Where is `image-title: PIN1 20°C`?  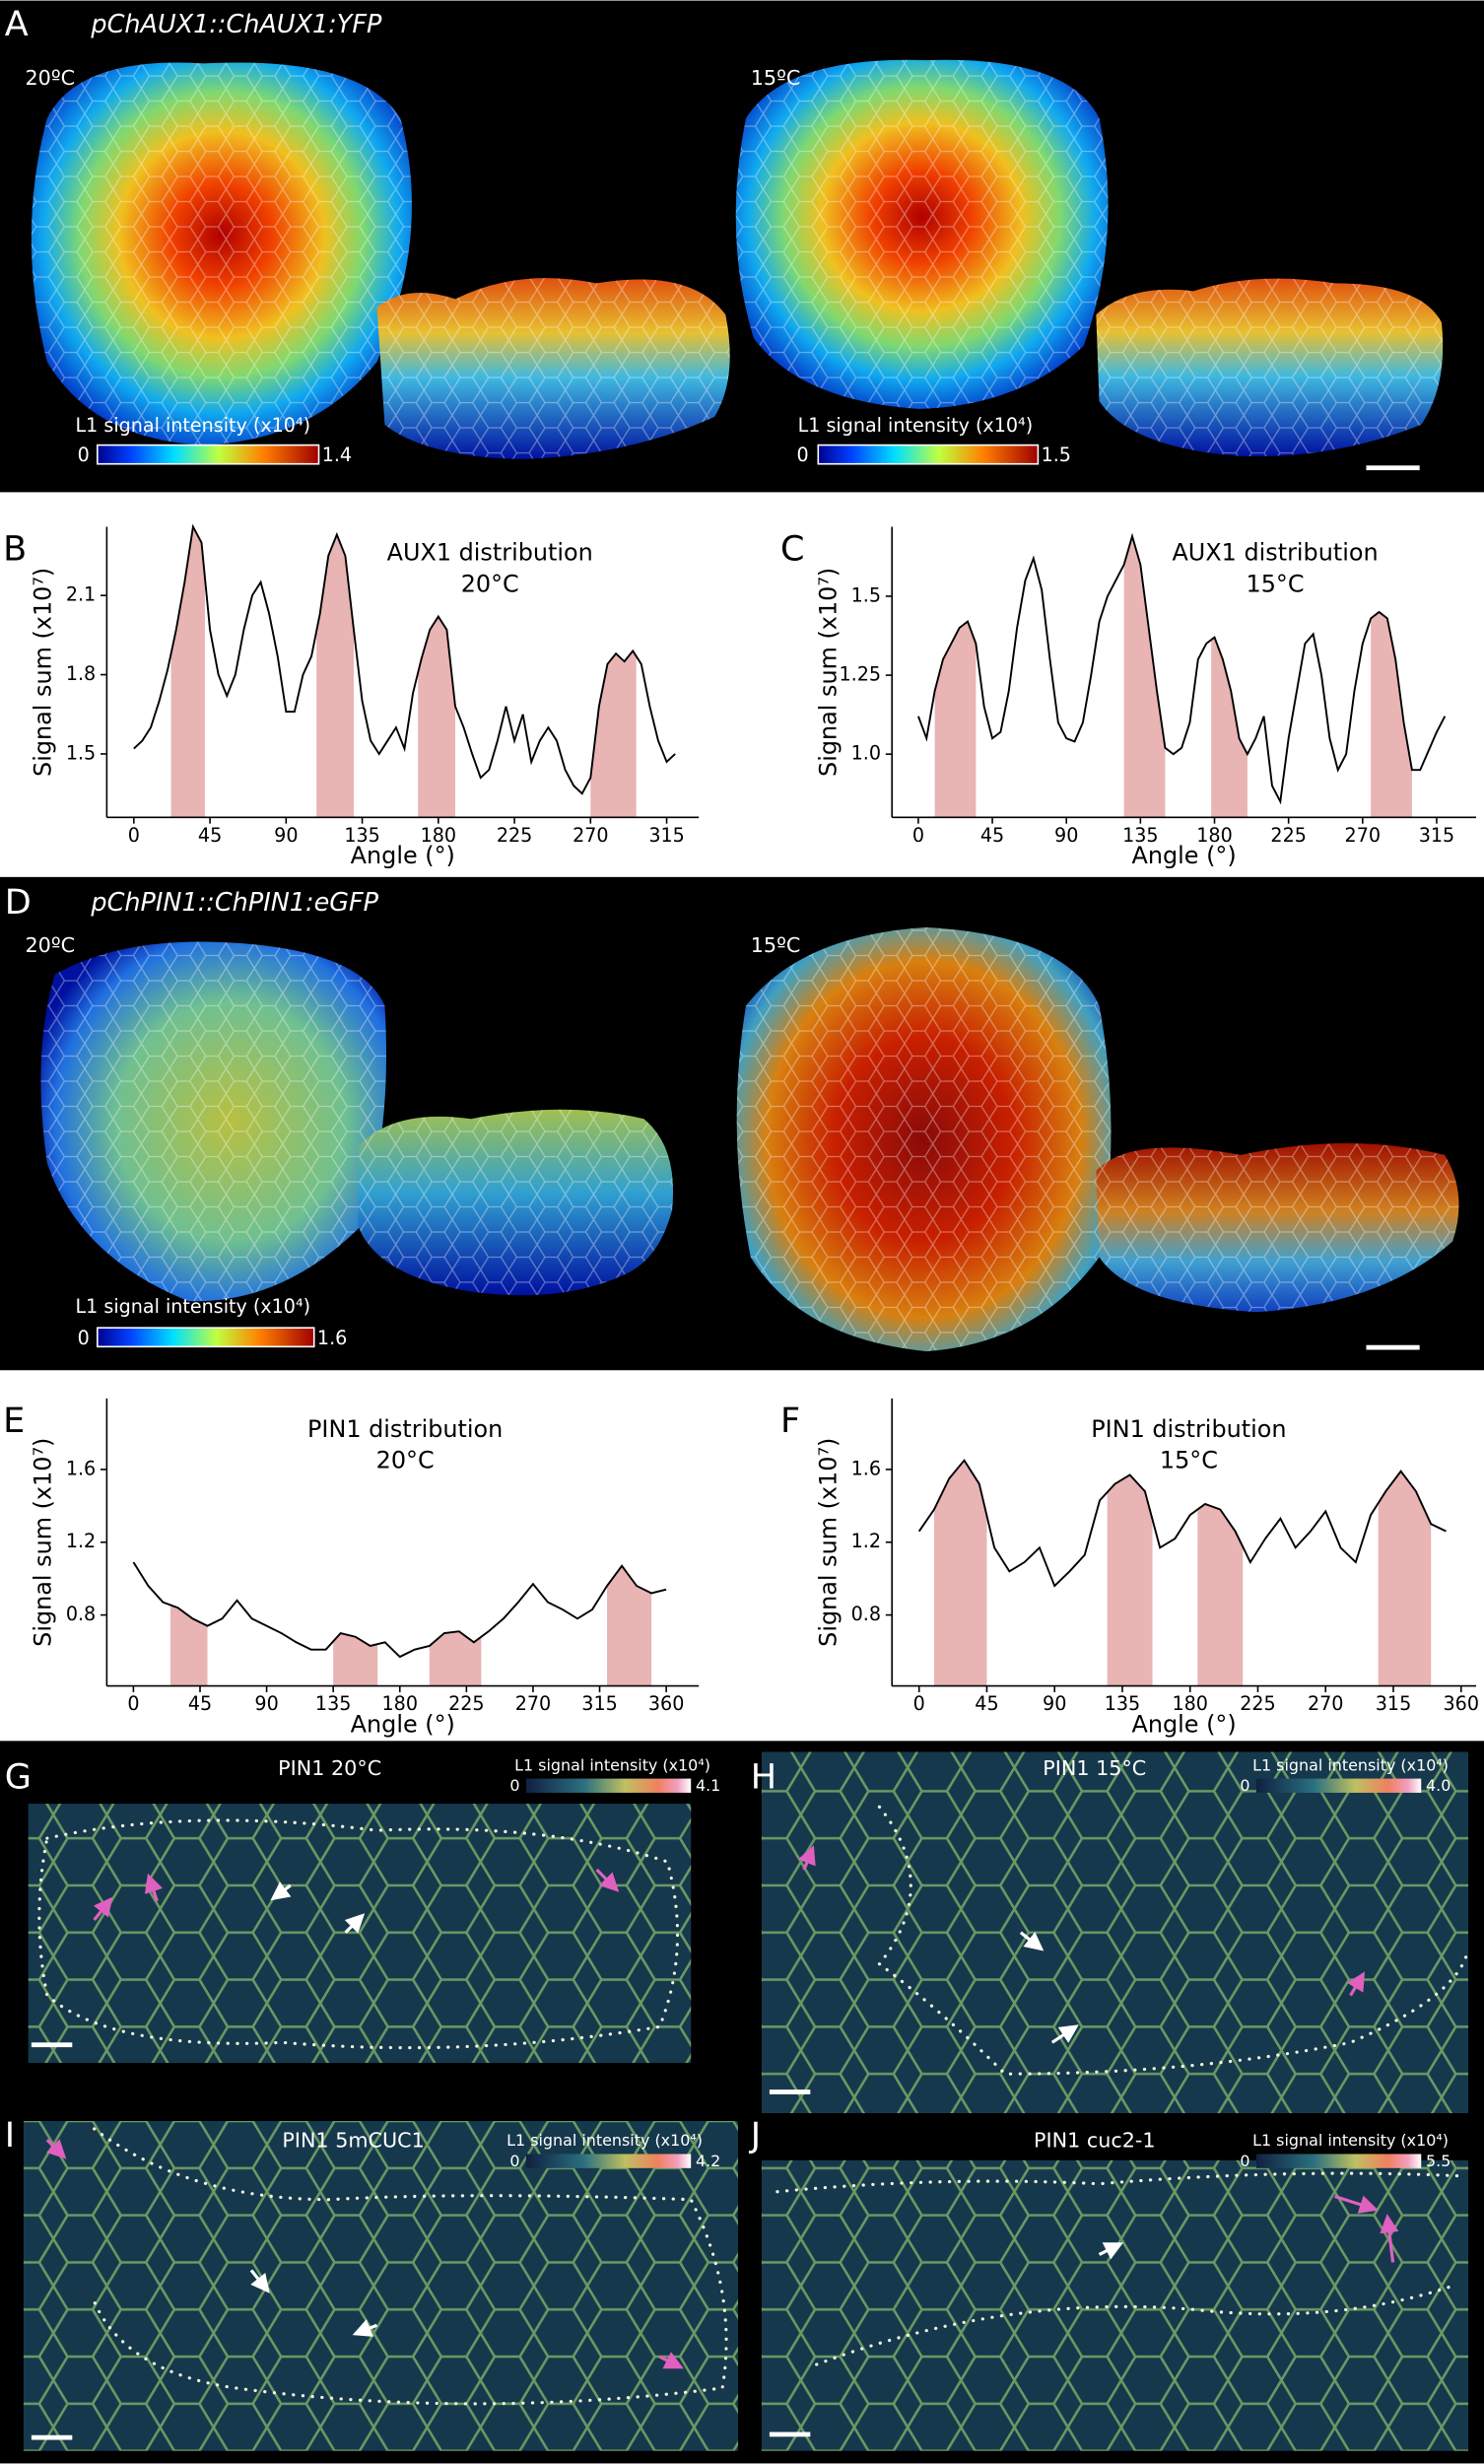 image-title: PIN1 20°C is located at coordinates (329, 1768).